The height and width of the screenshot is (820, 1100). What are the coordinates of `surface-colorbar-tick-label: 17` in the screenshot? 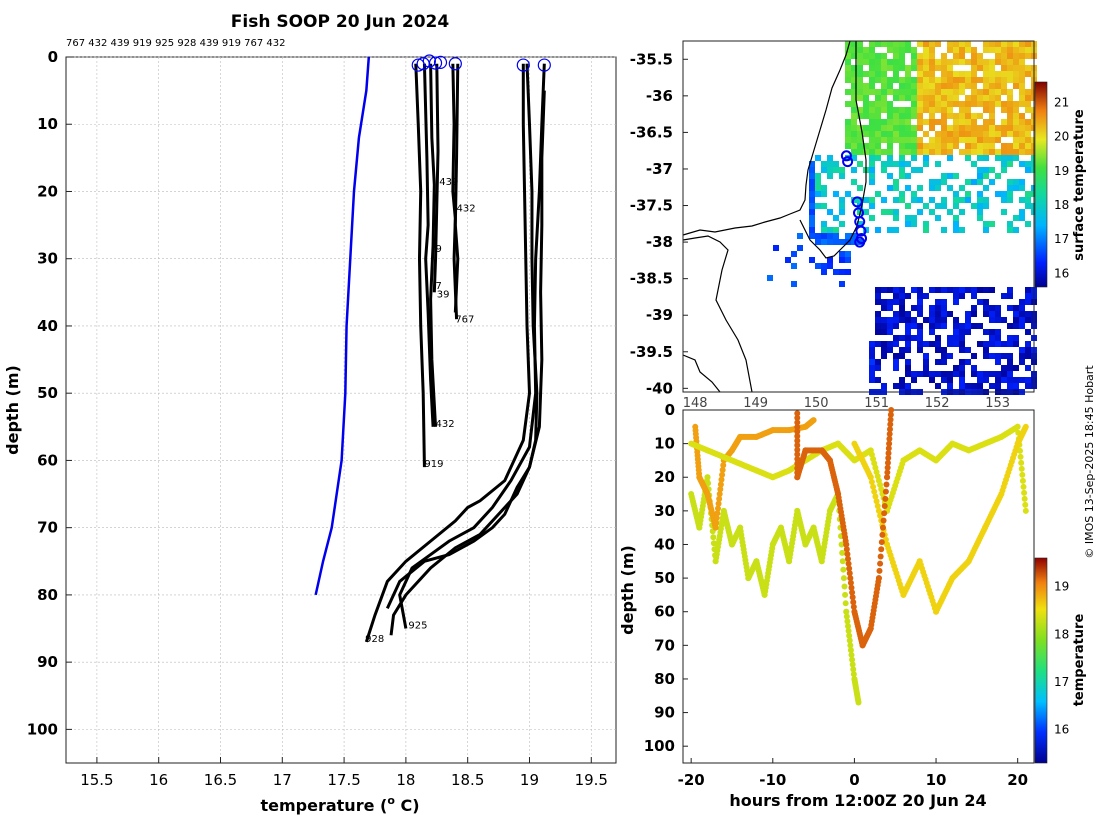 It's located at (1061, 239).